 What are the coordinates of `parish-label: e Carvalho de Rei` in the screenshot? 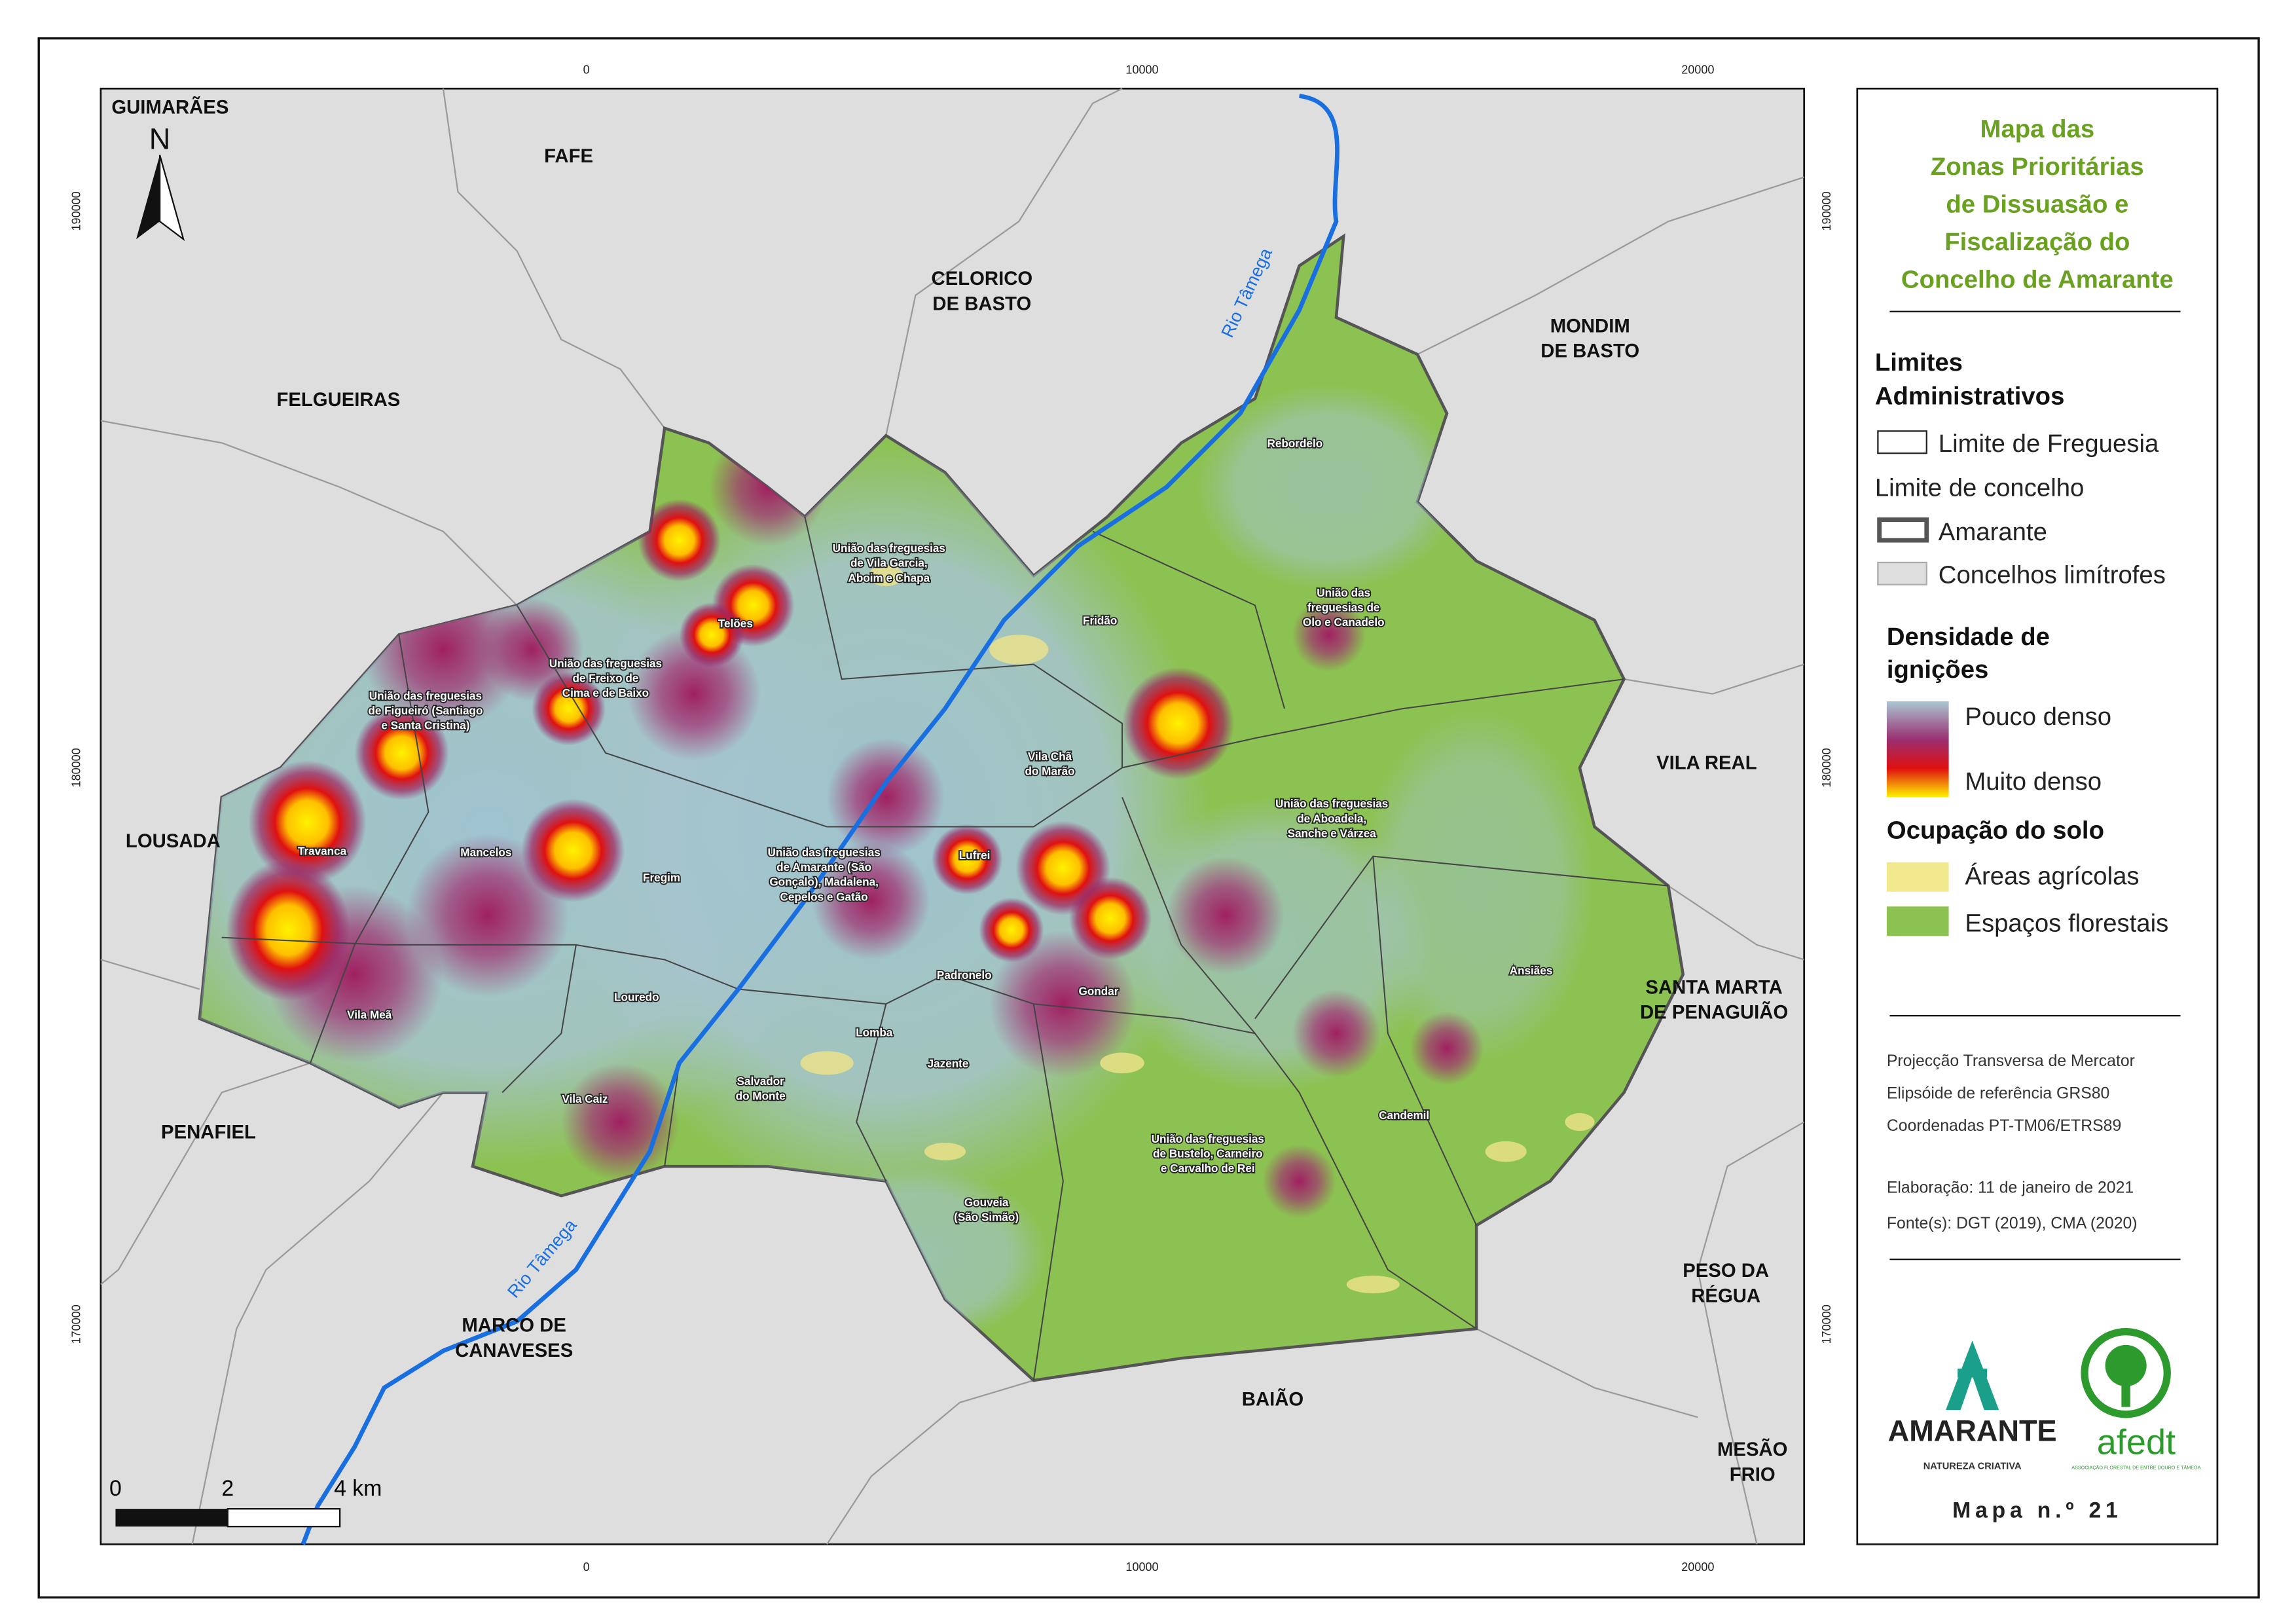 It's located at (1208, 1168).